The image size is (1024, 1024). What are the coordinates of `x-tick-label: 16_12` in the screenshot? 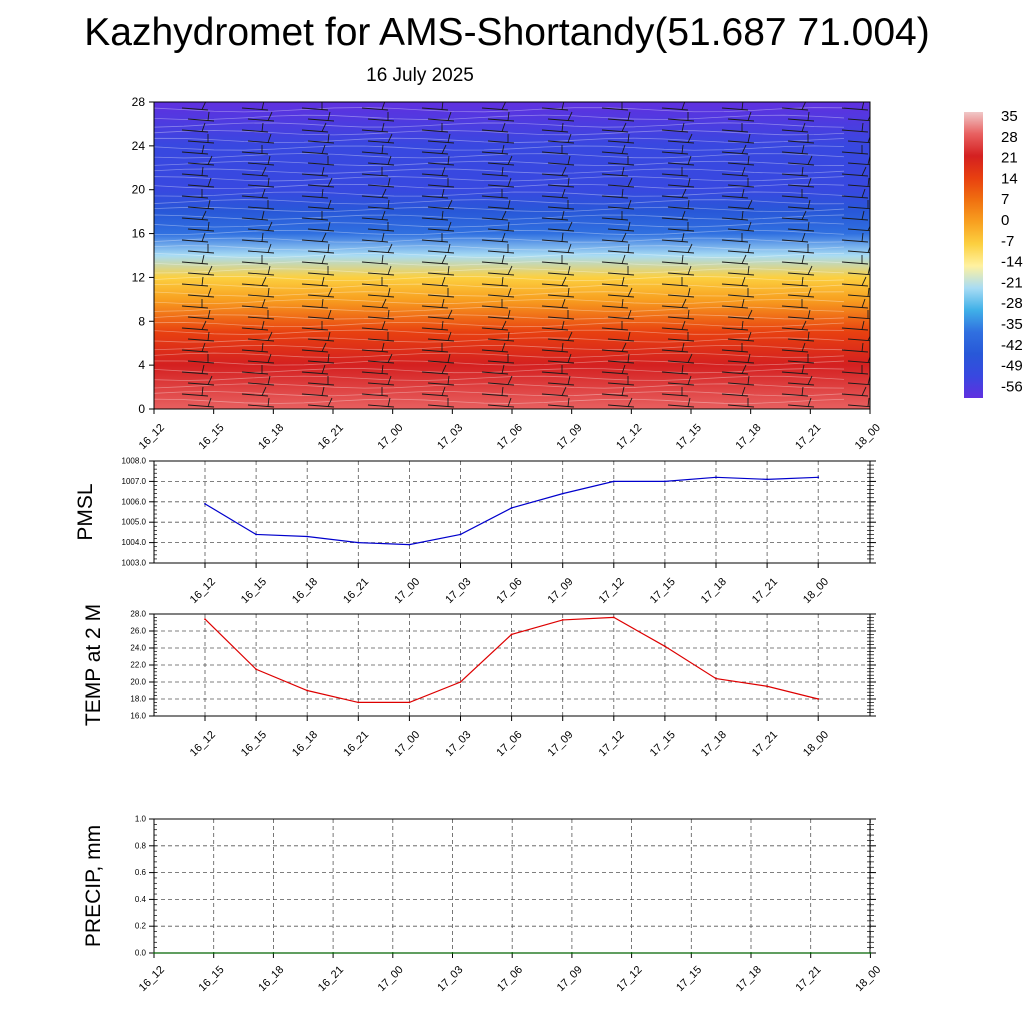 It's located at (203, 591).